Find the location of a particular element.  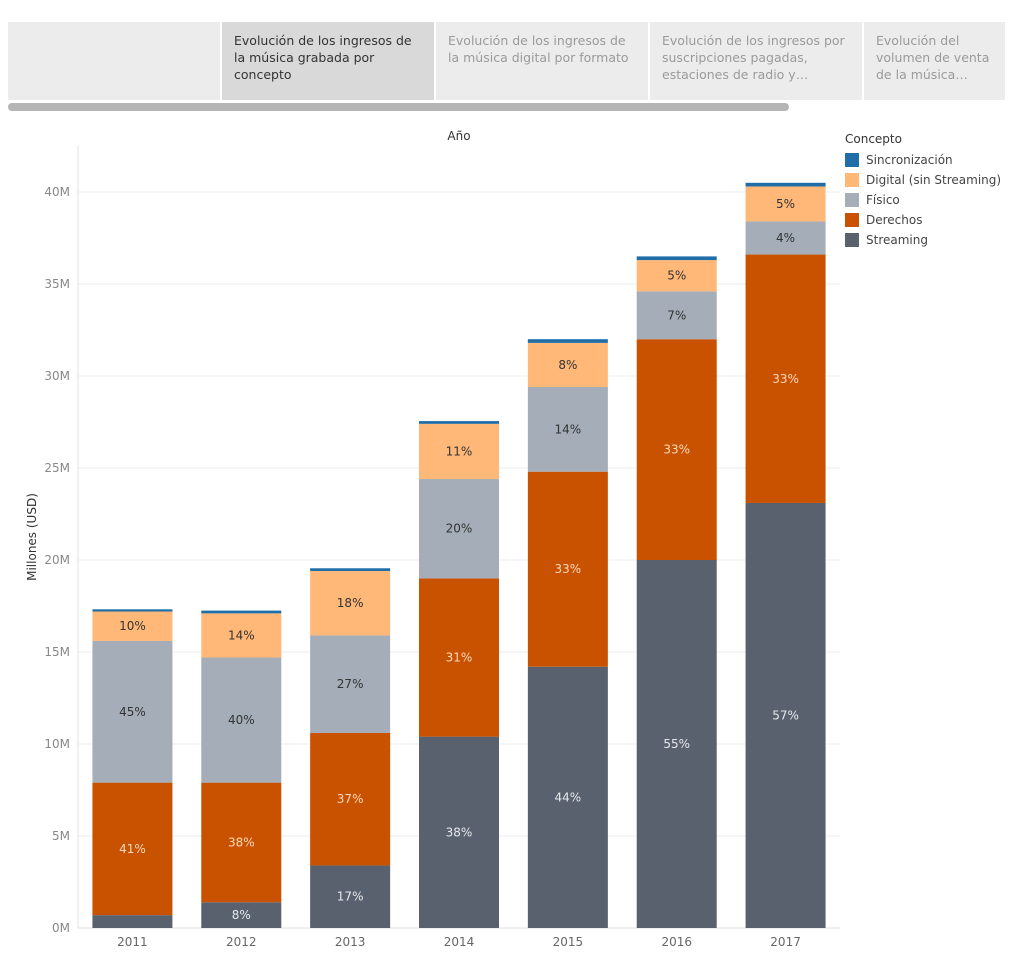

y-tick-label: 15M is located at coordinates (57, 652).